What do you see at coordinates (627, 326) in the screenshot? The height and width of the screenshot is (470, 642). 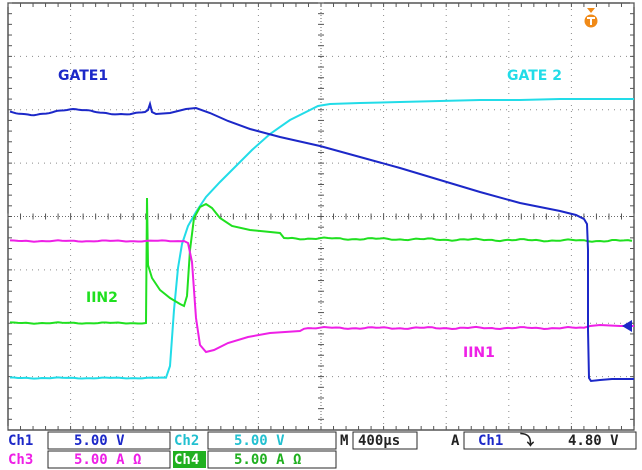 I see `trigger-level-marker-icon` at bounding box center [627, 326].